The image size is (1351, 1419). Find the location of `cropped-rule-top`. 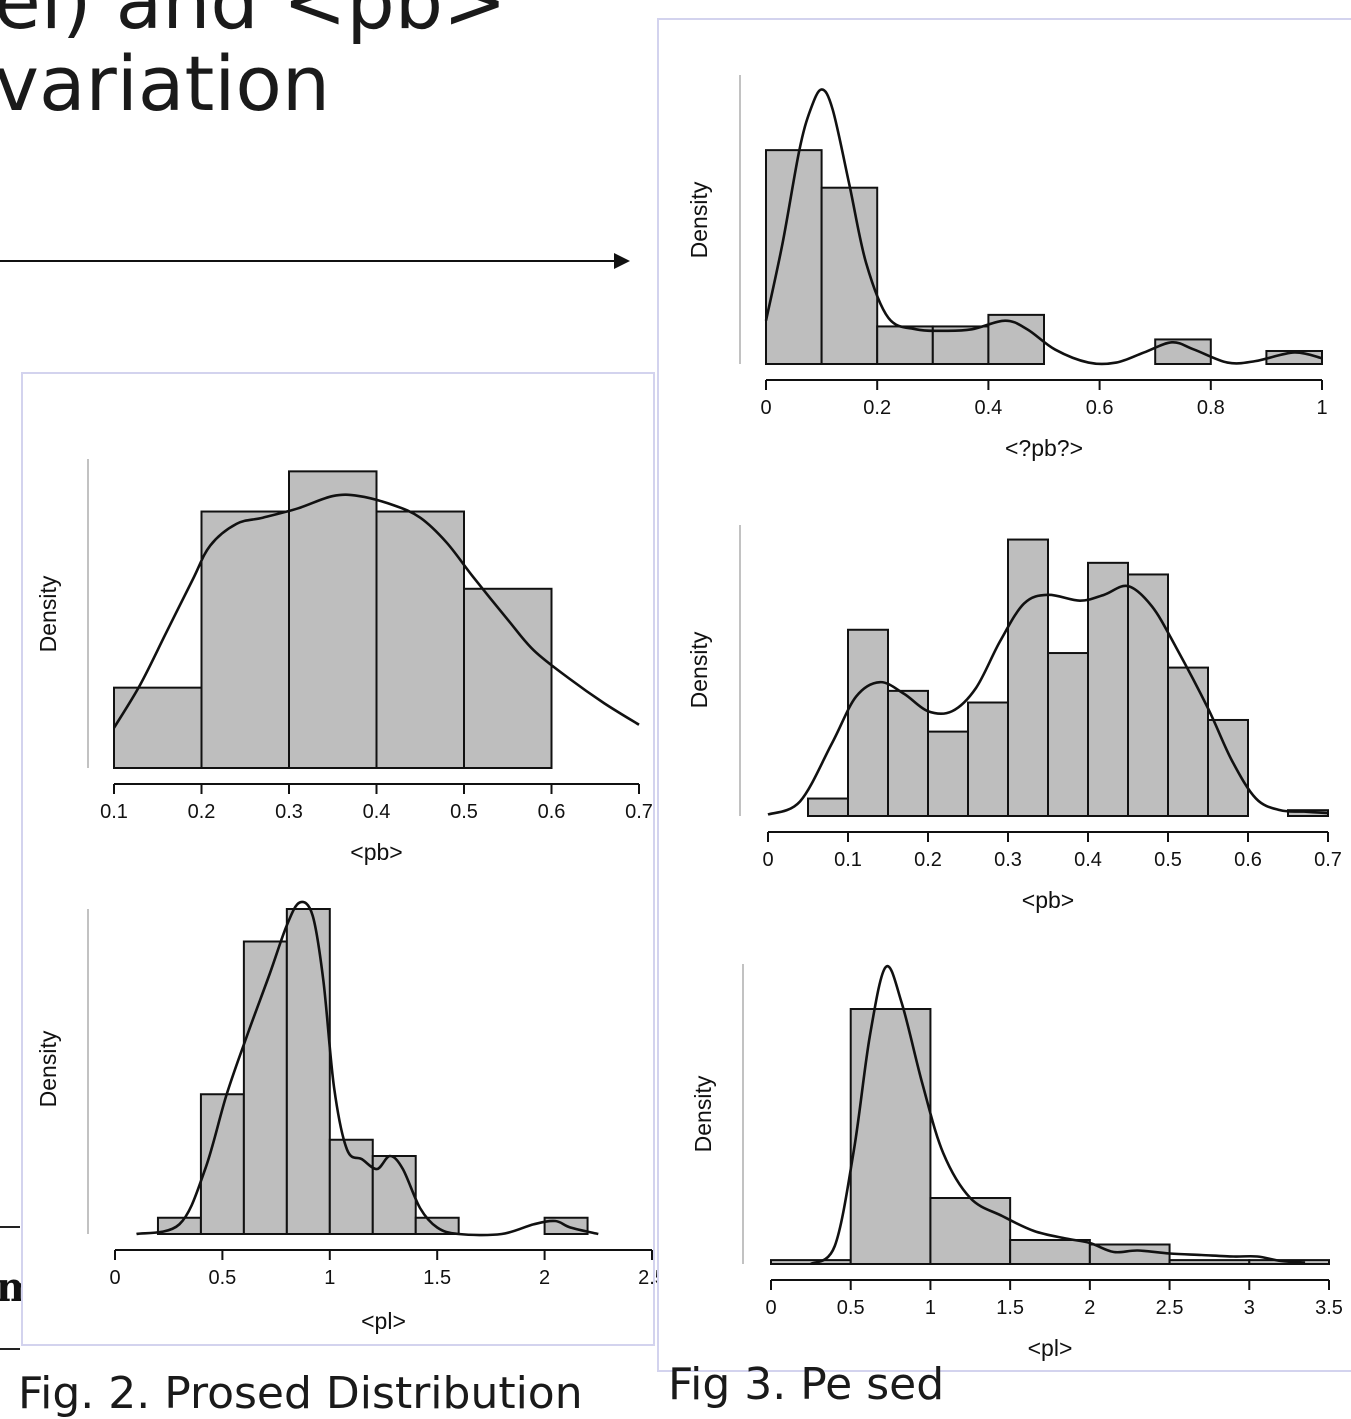

cropped-rule-top is located at coordinates (10, 1227).